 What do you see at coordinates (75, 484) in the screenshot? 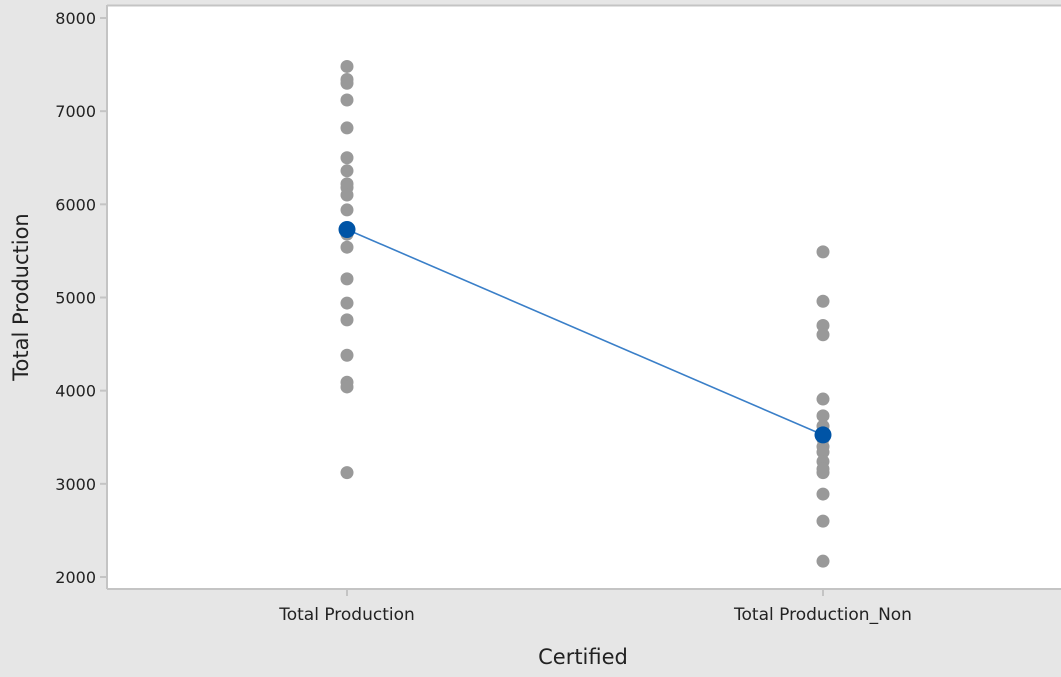
I see `y-tick-label: 3000` at bounding box center [75, 484].